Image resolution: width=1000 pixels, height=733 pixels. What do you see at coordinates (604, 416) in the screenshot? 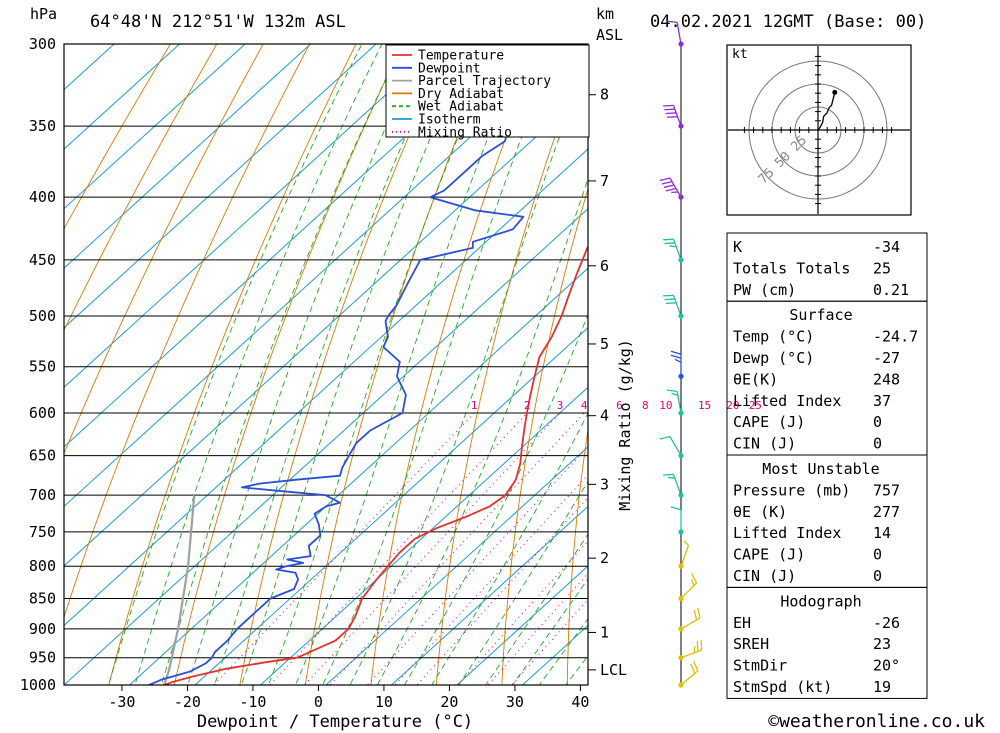
I see `height-tick-label: 4` at bounding box center [604, 416].